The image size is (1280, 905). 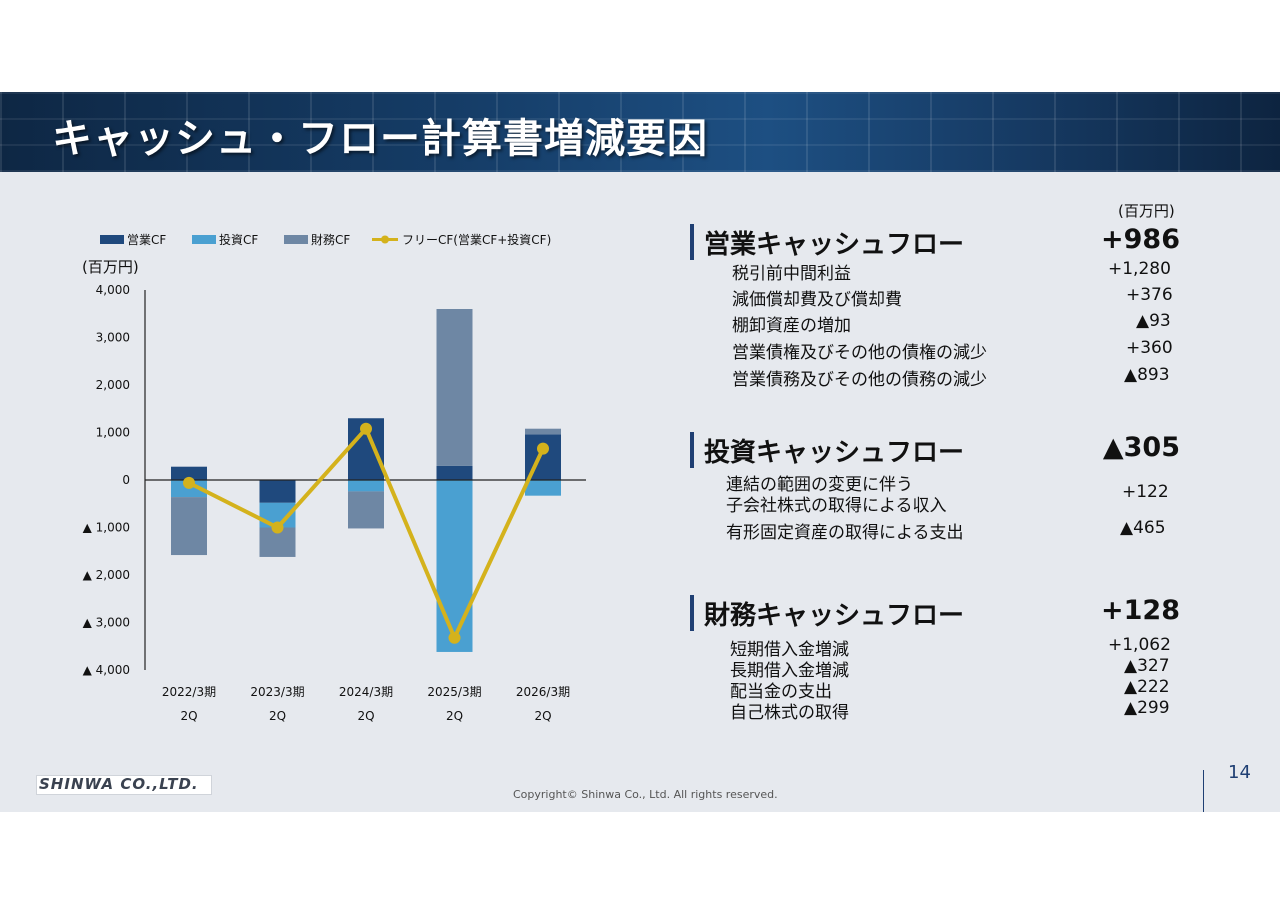 What do you see at coordinates (106, 528) in the screenshot?
I see `y-tick-label: ▲ 1,000` at bounding box center [106, 528].